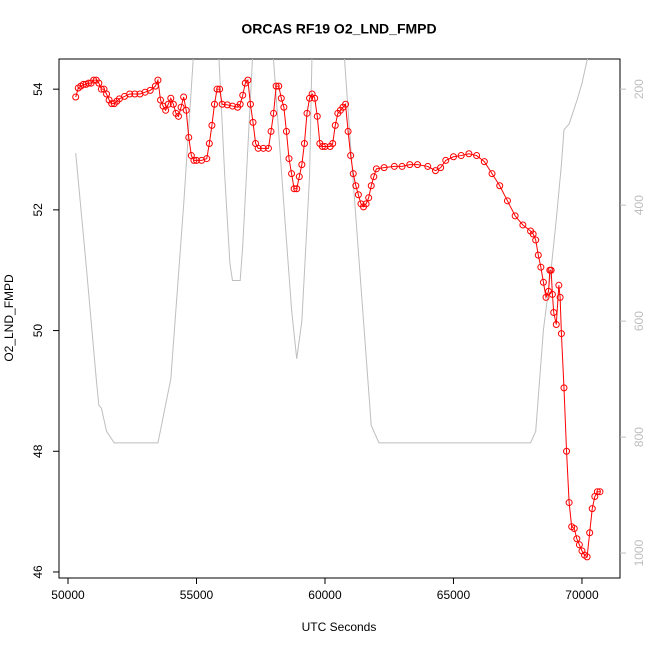 This screenshot has height=655, width=650. I want to click on x-tick-label: 70000, so click(582, 595).